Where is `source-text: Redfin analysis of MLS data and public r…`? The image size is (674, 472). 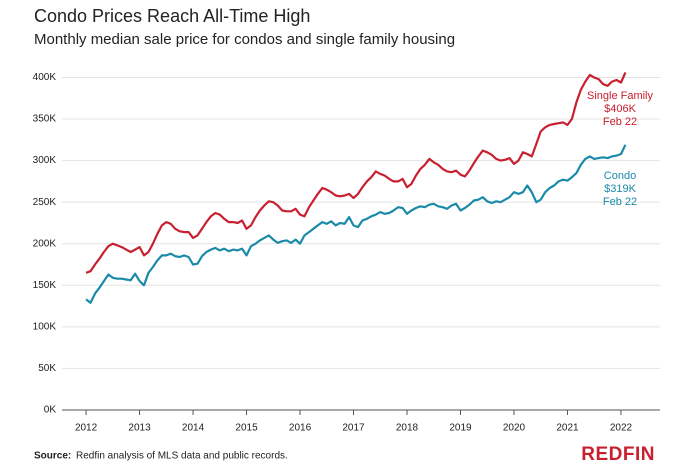
source-text: Redfin analysis of MLS data and public r… is located at coordinates (182, 456).